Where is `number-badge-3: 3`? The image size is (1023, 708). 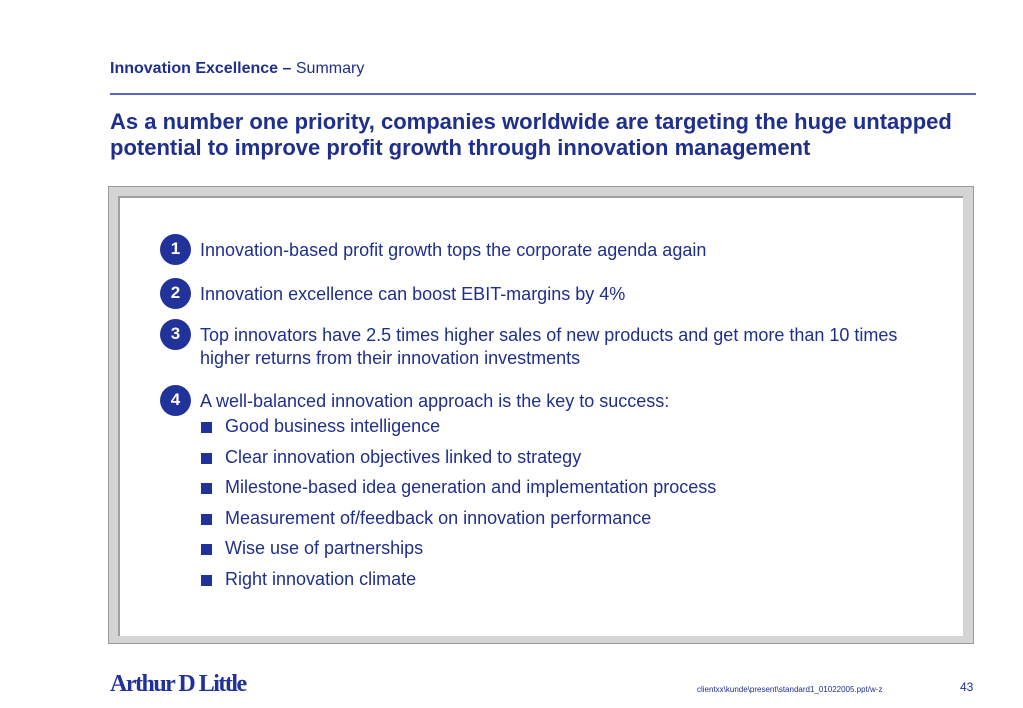
number-badge-3: 3 is located at coordinates (175, 334).